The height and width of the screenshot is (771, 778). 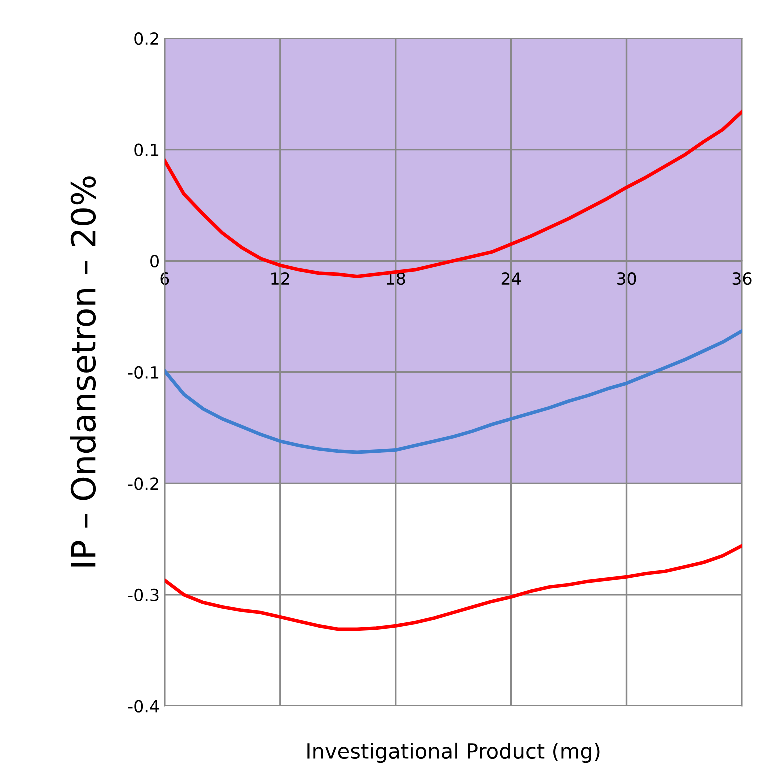 What do you see at coordinates (143, 484) in the screenshot?
I see `y-tick-label: -0.2` at bounding box center [143, 484].